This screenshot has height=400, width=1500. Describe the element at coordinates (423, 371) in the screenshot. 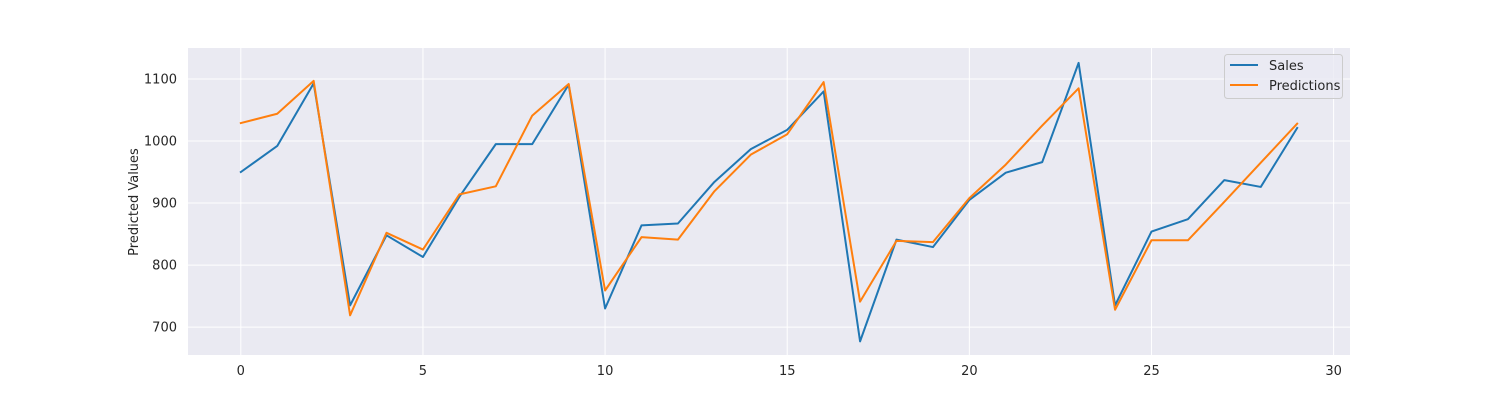

I see `x-tick-label: 5` at that location.